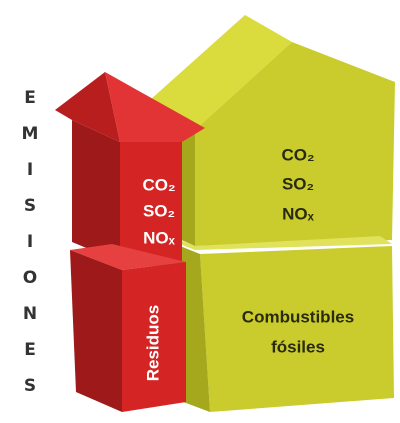 This screenshot has width=400, height=423. What do you see at coordinates (298, 183) in the screenshot?
I see `yellow-gas: SO₂` at bounding box center [298, 183].